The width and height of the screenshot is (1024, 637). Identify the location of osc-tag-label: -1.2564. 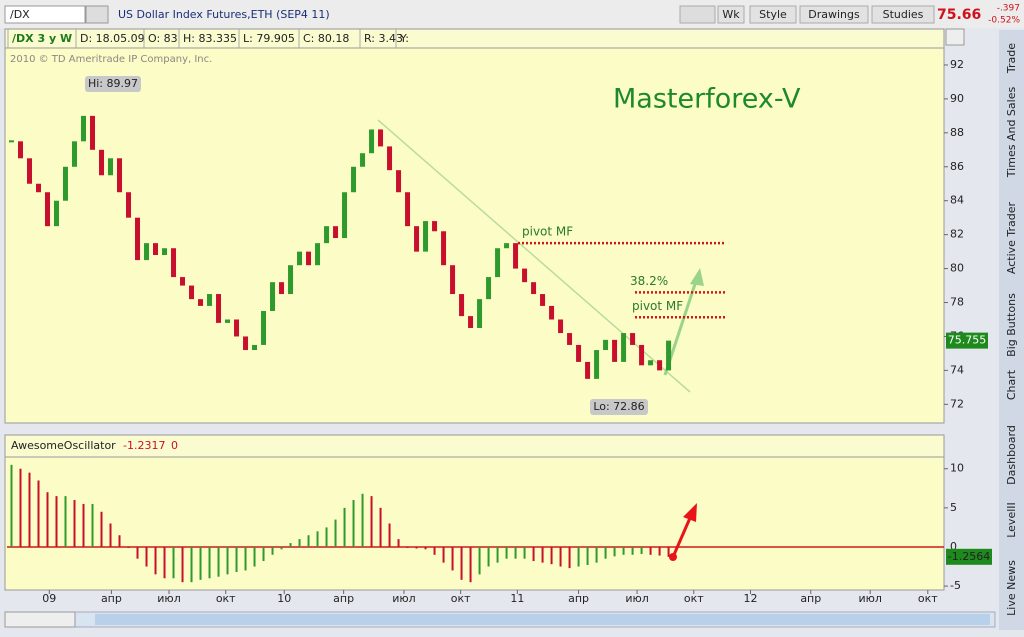
(969, 556).